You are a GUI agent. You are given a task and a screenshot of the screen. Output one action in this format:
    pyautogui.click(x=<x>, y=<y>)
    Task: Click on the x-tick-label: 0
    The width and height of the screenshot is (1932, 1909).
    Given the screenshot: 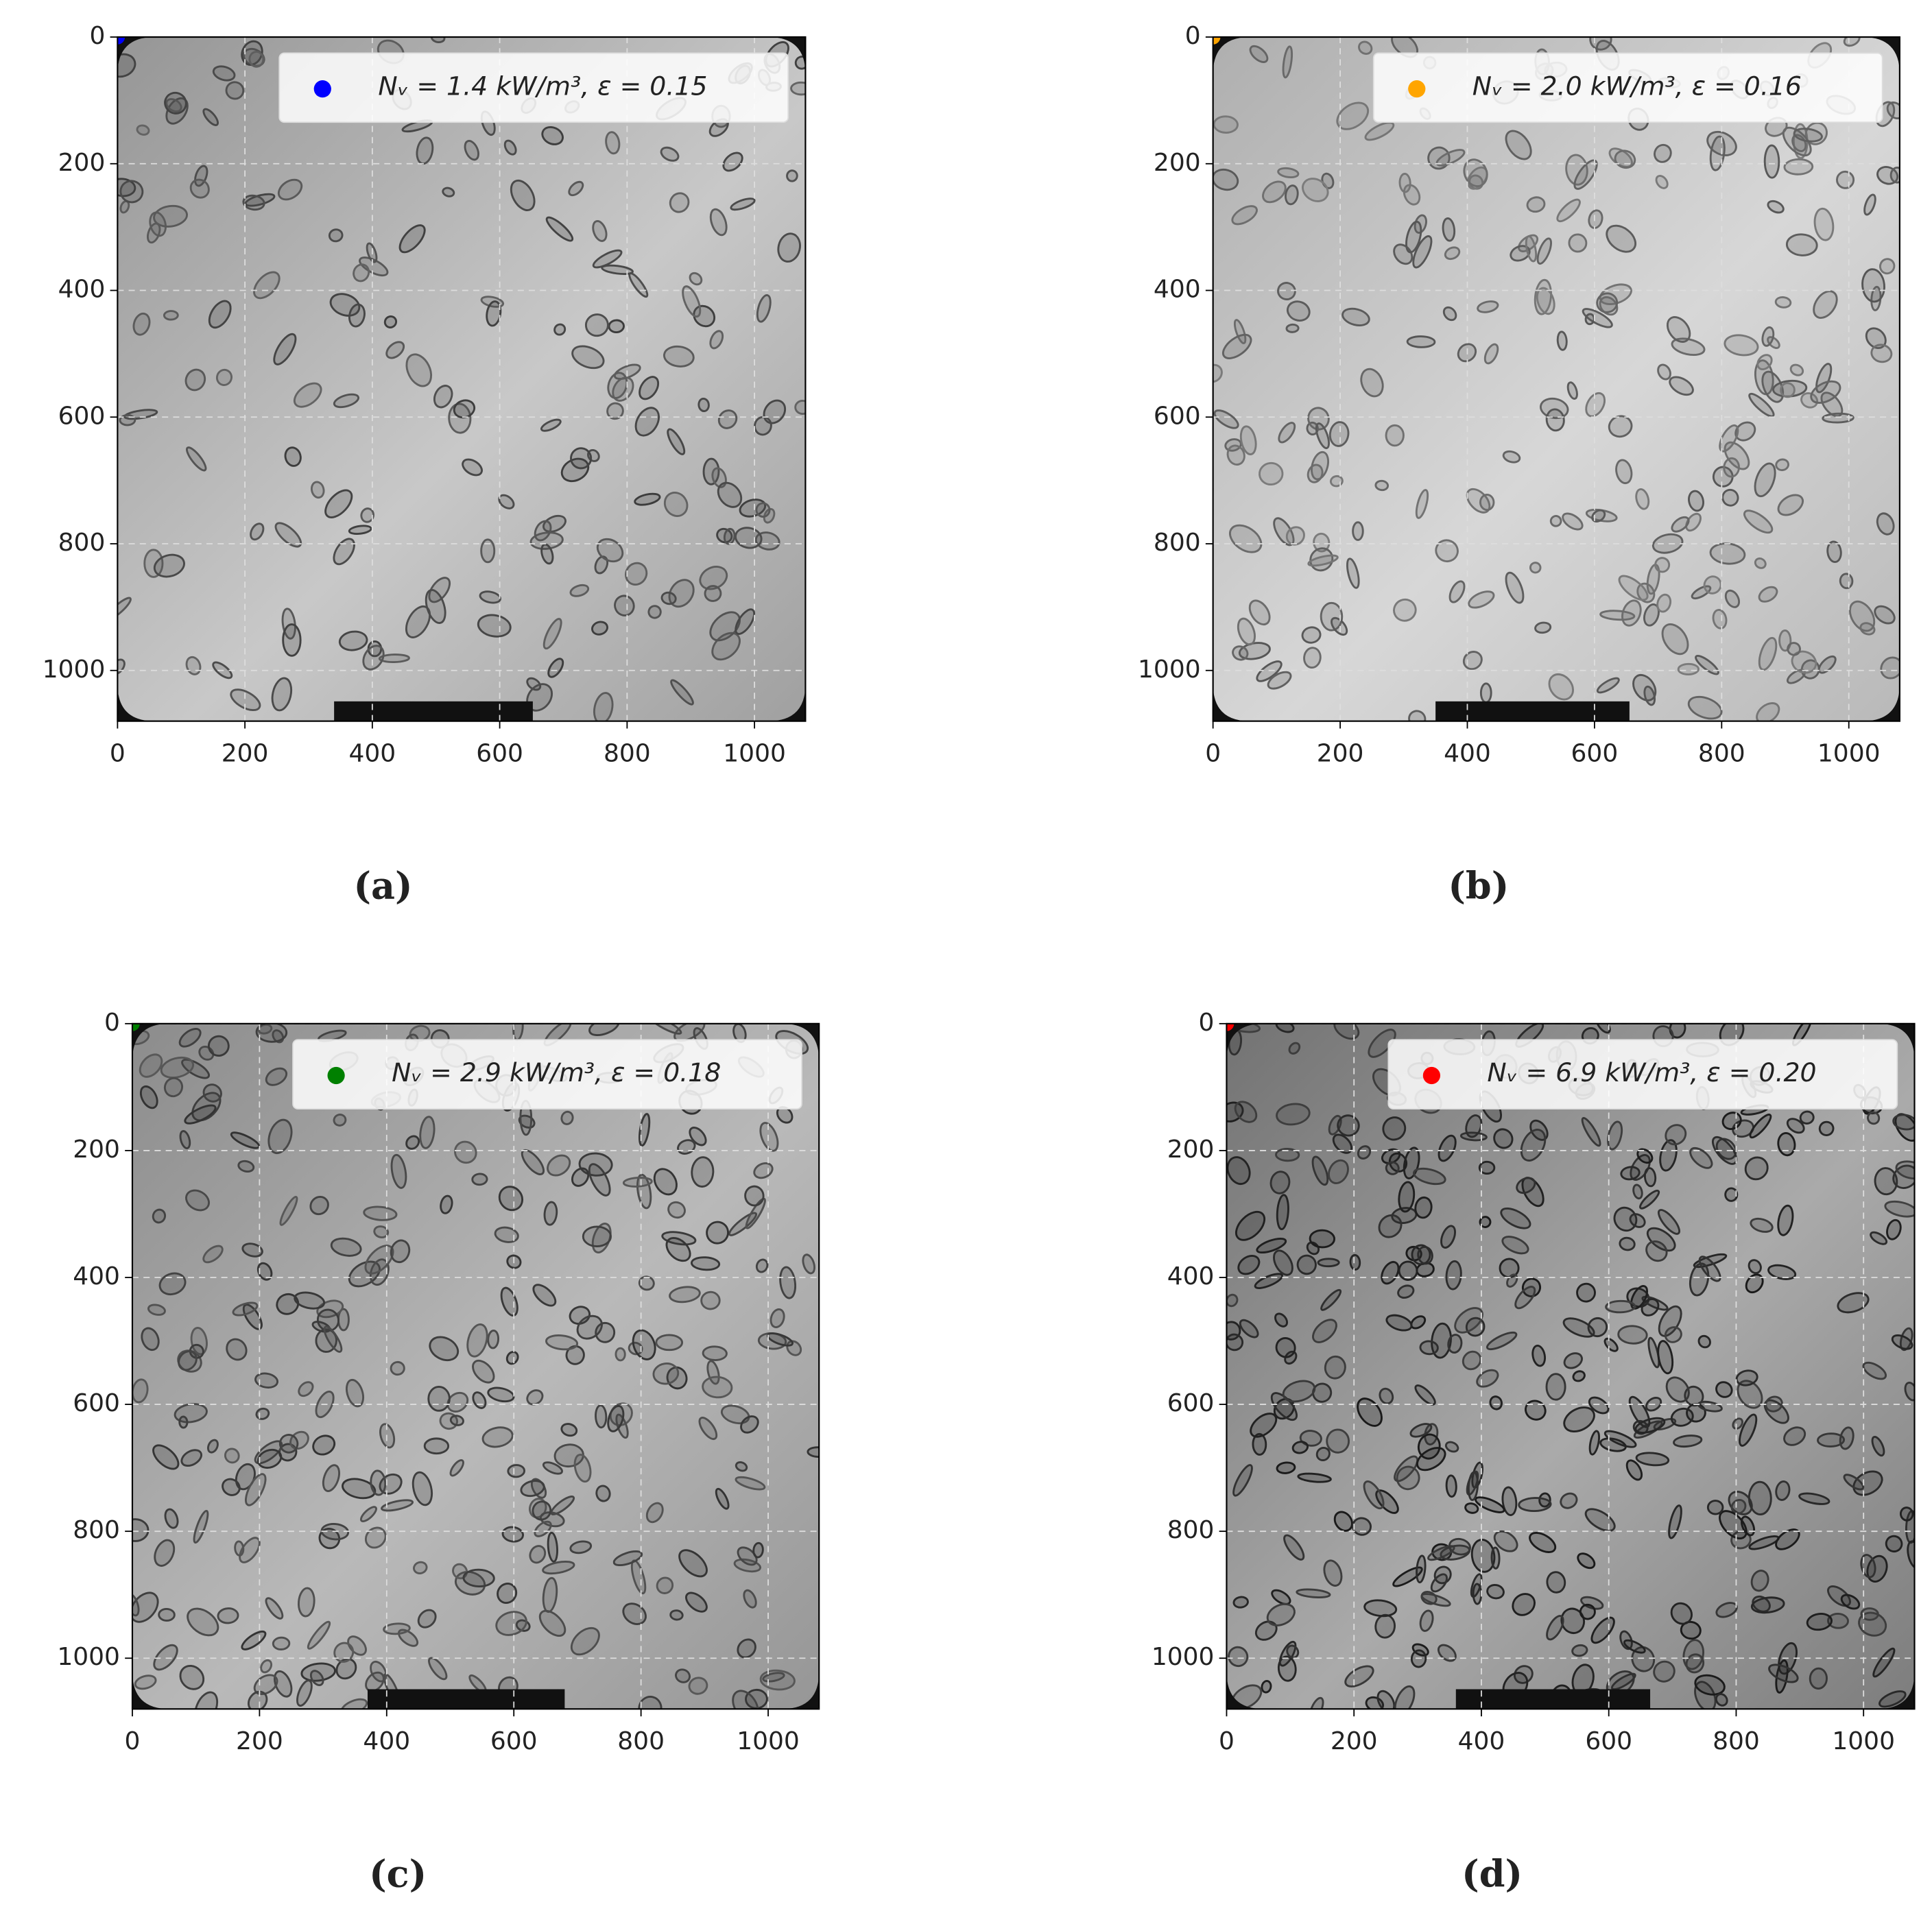 What is the action you would take?
    pyautogui.click(x=1227, y=1741)
    